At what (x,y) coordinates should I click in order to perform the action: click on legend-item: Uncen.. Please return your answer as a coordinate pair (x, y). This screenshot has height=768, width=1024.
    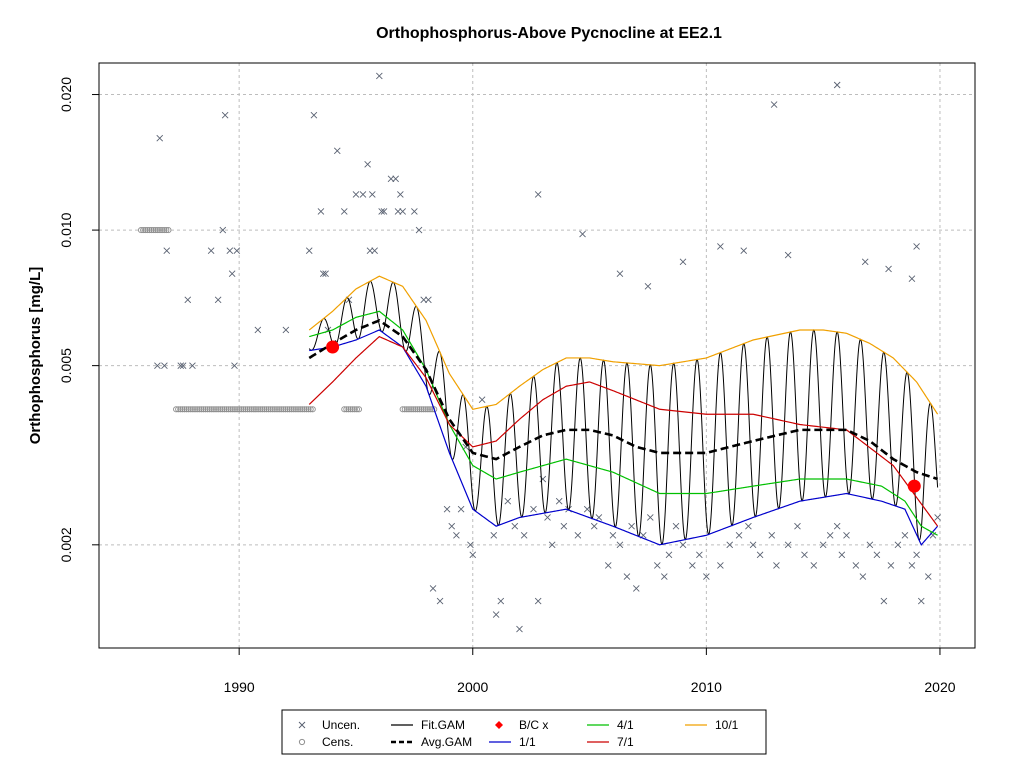
    Looking at the image, I should click on (329, 725).